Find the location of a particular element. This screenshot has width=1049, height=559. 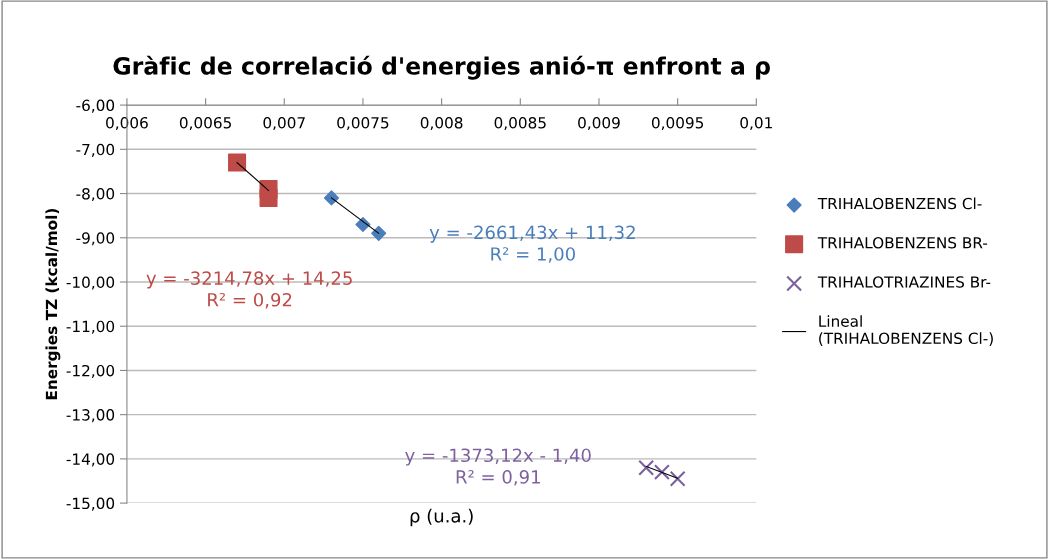

x-tick-label: 0,0075 is located at coordinates (363, 123).